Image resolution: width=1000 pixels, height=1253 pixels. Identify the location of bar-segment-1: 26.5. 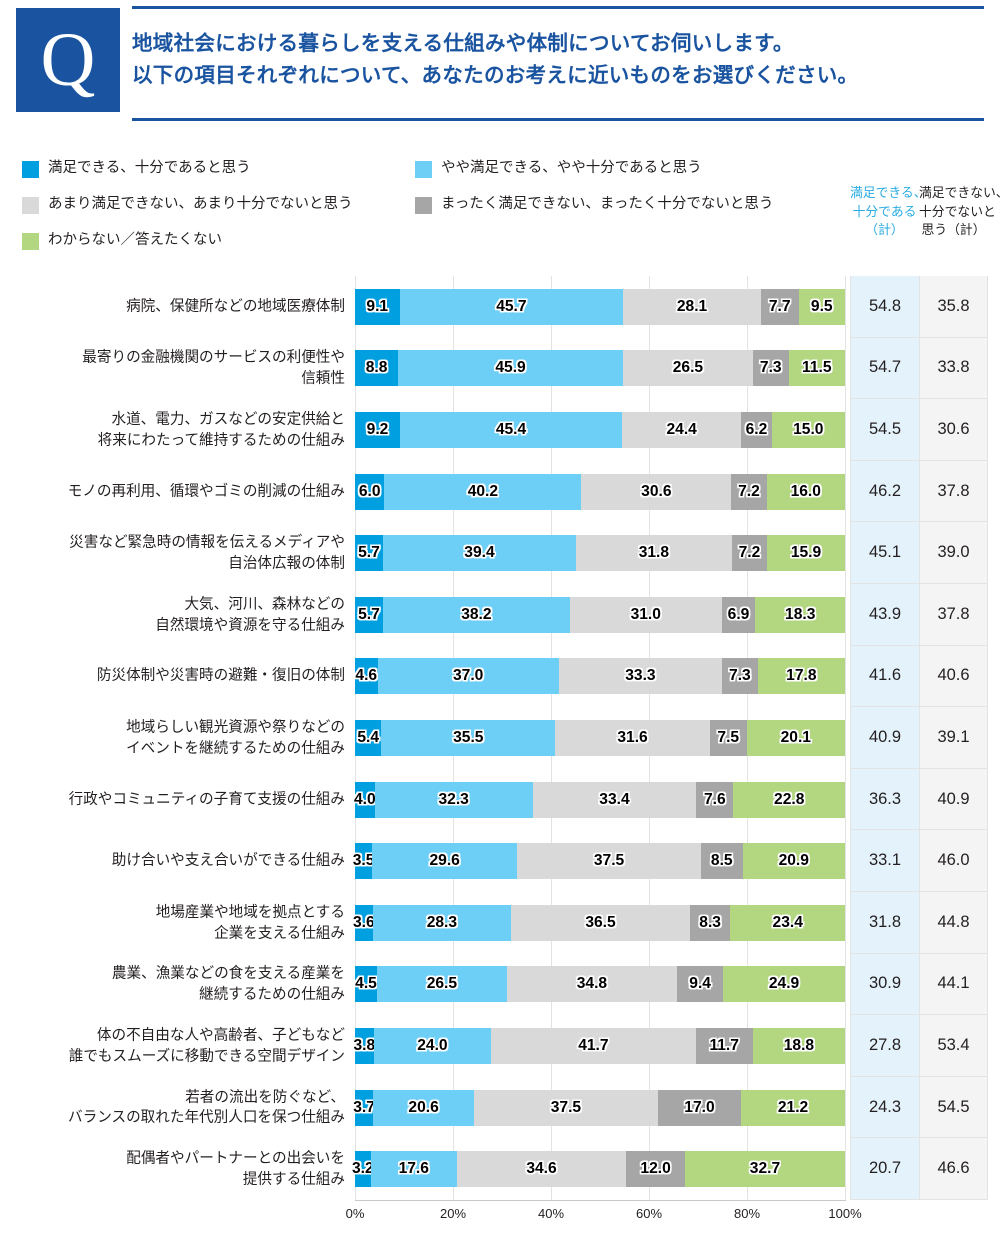
(442, 984).